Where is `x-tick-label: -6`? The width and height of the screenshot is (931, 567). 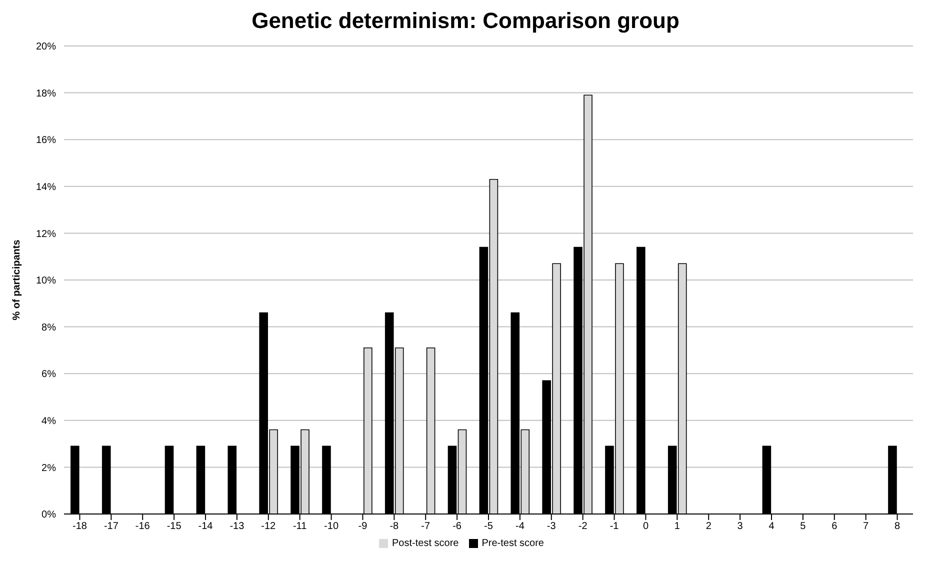
x-tick-label: -6 is located at coordinates (457, 526).